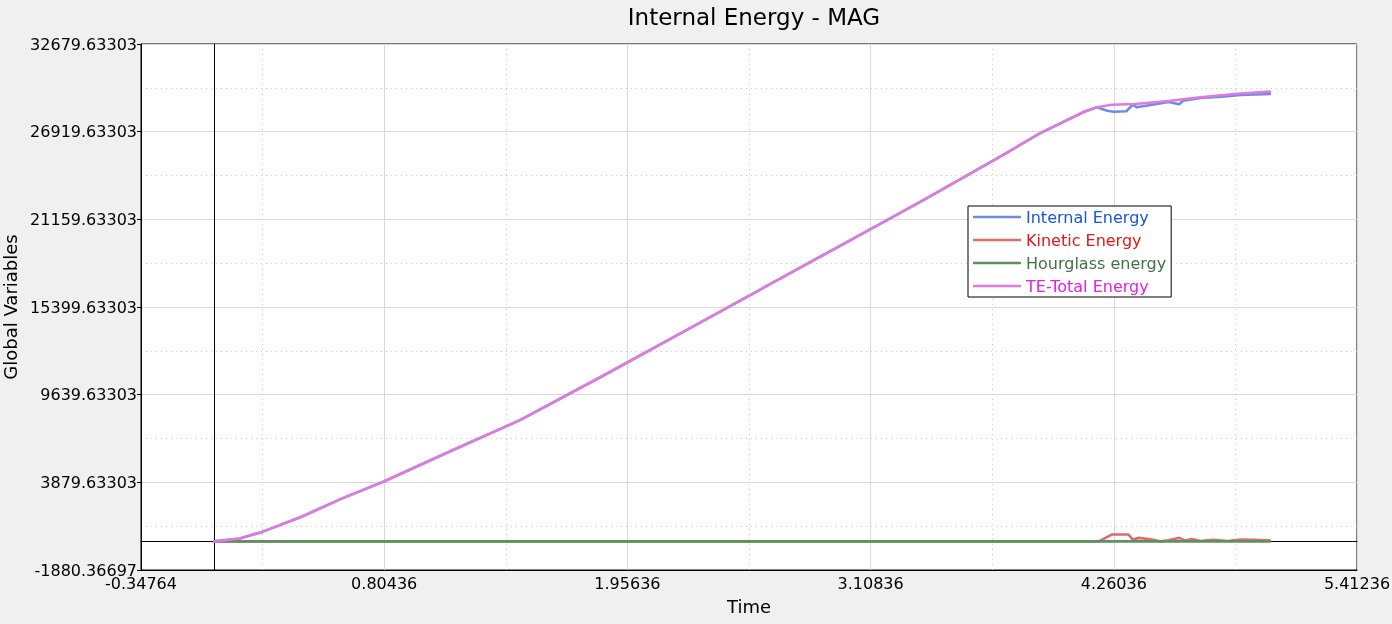  Describe the element at coordinates (83, 219) in the screenshot. I see `y-tick-label: 21159.63303` at that location.